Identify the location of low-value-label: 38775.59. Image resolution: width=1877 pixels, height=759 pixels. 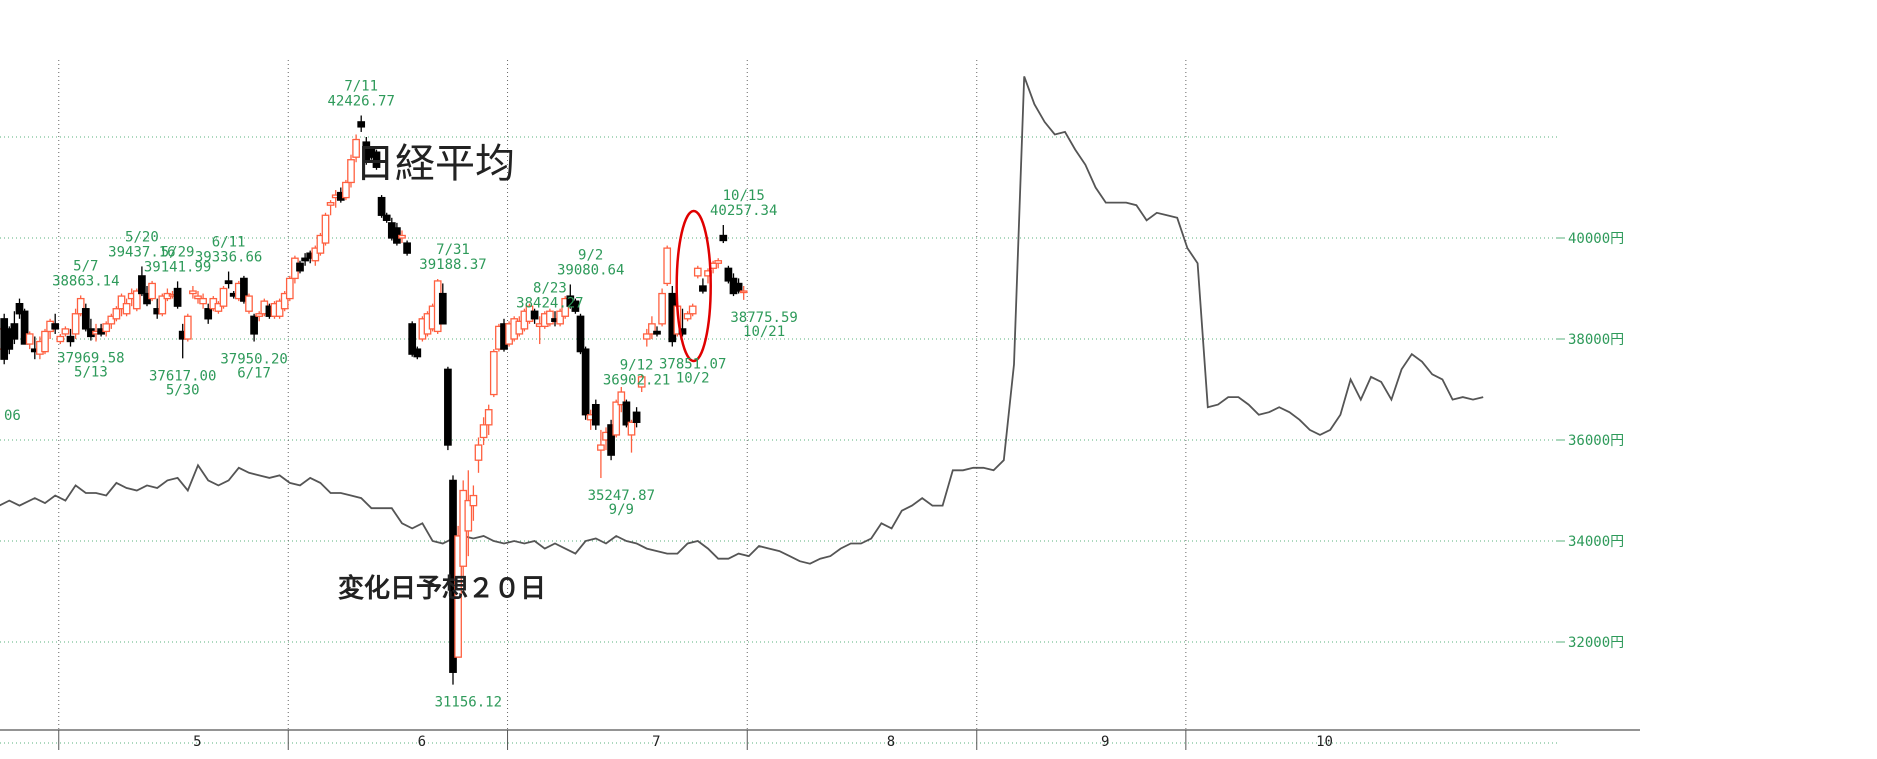
(763, 318).